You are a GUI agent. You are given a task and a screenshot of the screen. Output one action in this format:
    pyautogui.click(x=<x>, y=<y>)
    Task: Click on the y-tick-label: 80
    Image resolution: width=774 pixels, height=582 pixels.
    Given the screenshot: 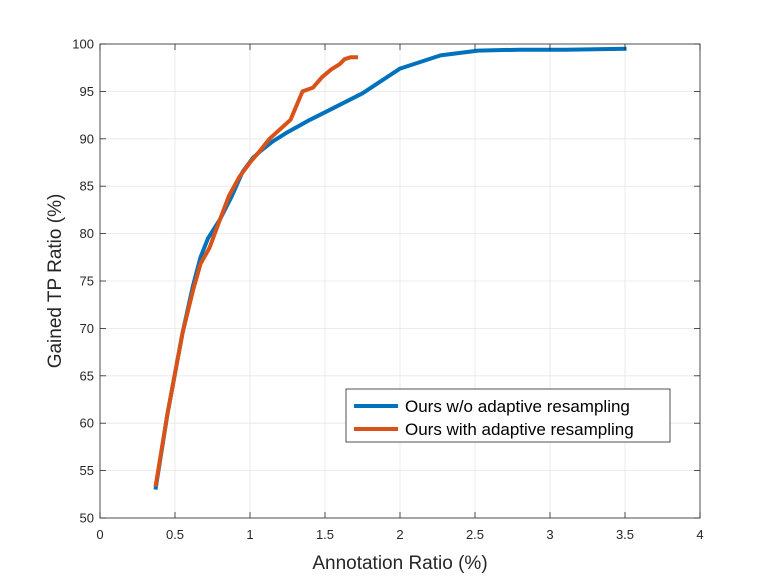 What is the action you would take?
    pyautogui.click(x=87, y=233)
    